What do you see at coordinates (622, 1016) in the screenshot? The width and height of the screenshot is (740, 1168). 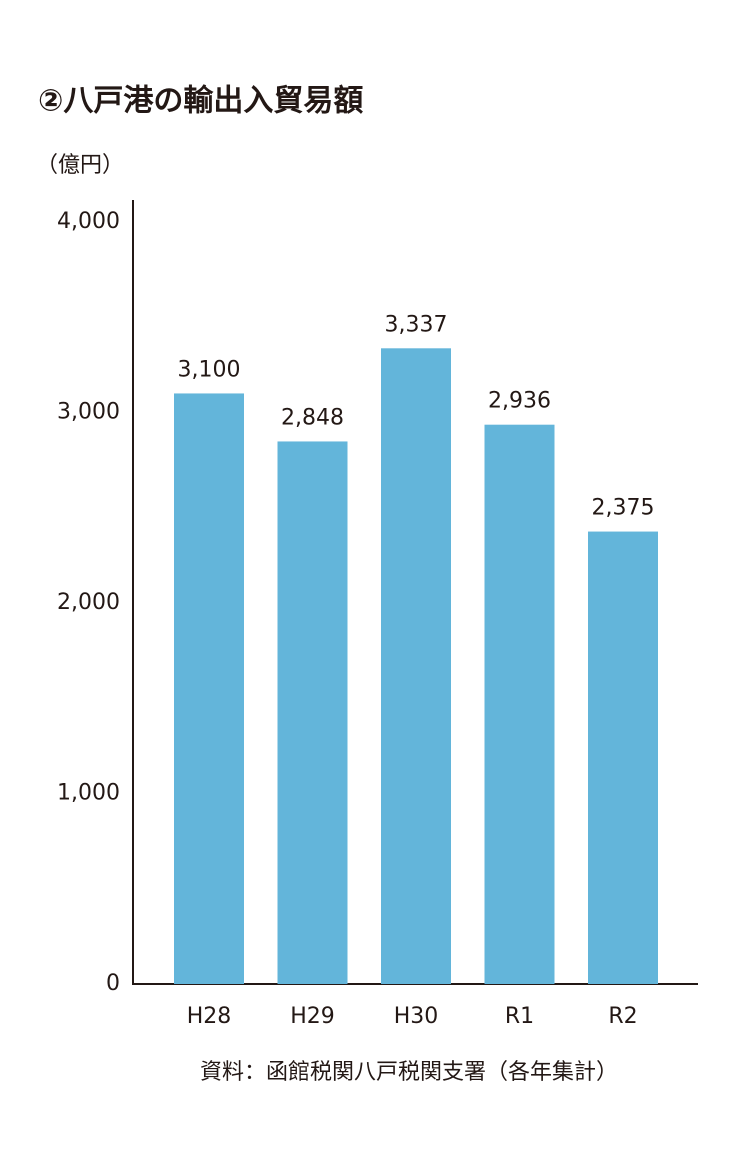 I see `x-tick-label: R2` at bounding box center [622, 1016].